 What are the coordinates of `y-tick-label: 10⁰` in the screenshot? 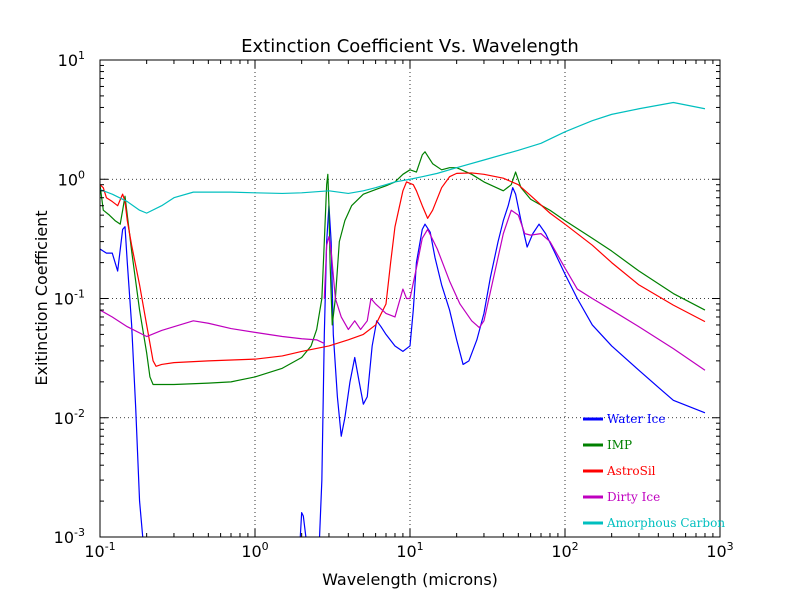 It's located at (71, 178).